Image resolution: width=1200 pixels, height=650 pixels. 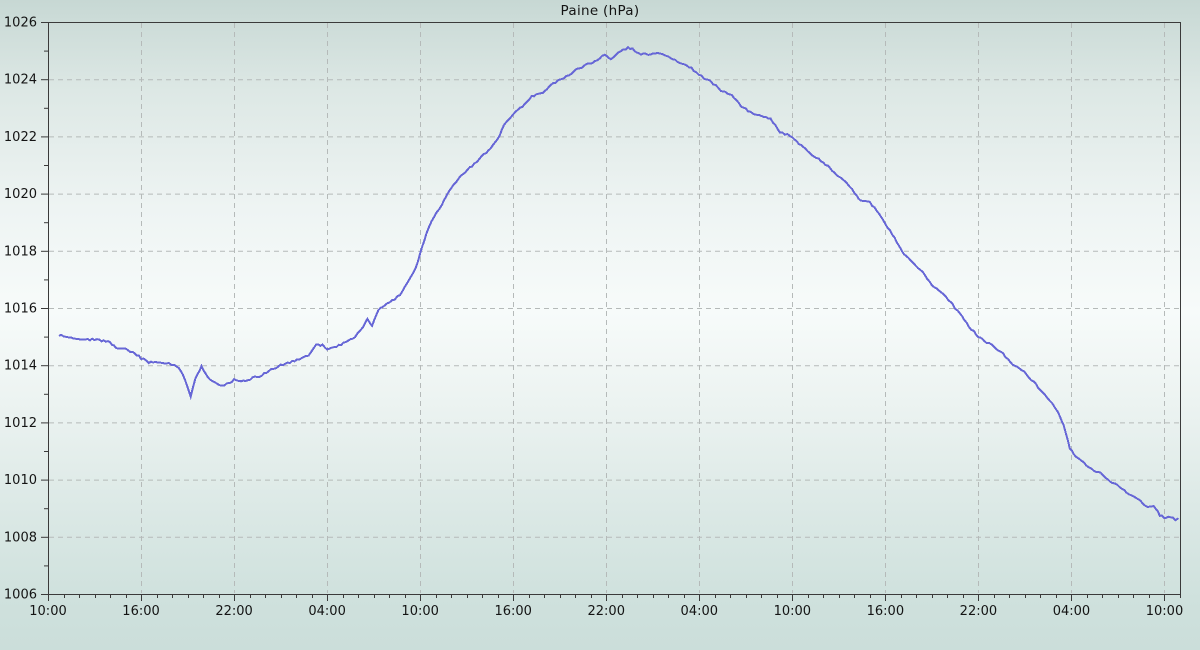 I want to click on y-tick-label: 1022, so click(x=20, y=137).